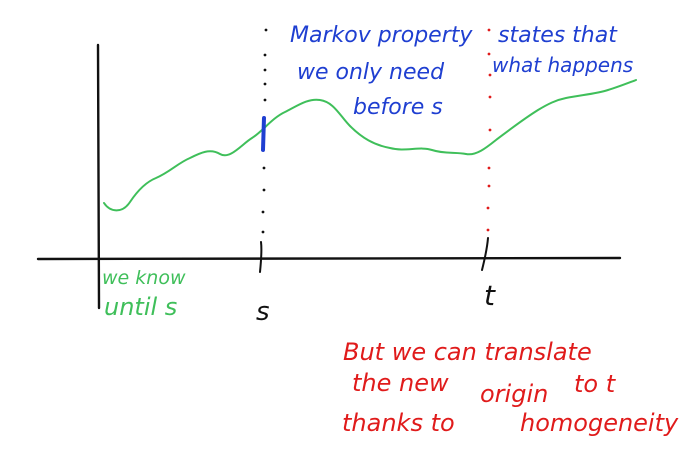 Image resolution: width=683 pixels, height=451 pixels. I want to click on markov-note-line-3: before s, so click(398, 107).